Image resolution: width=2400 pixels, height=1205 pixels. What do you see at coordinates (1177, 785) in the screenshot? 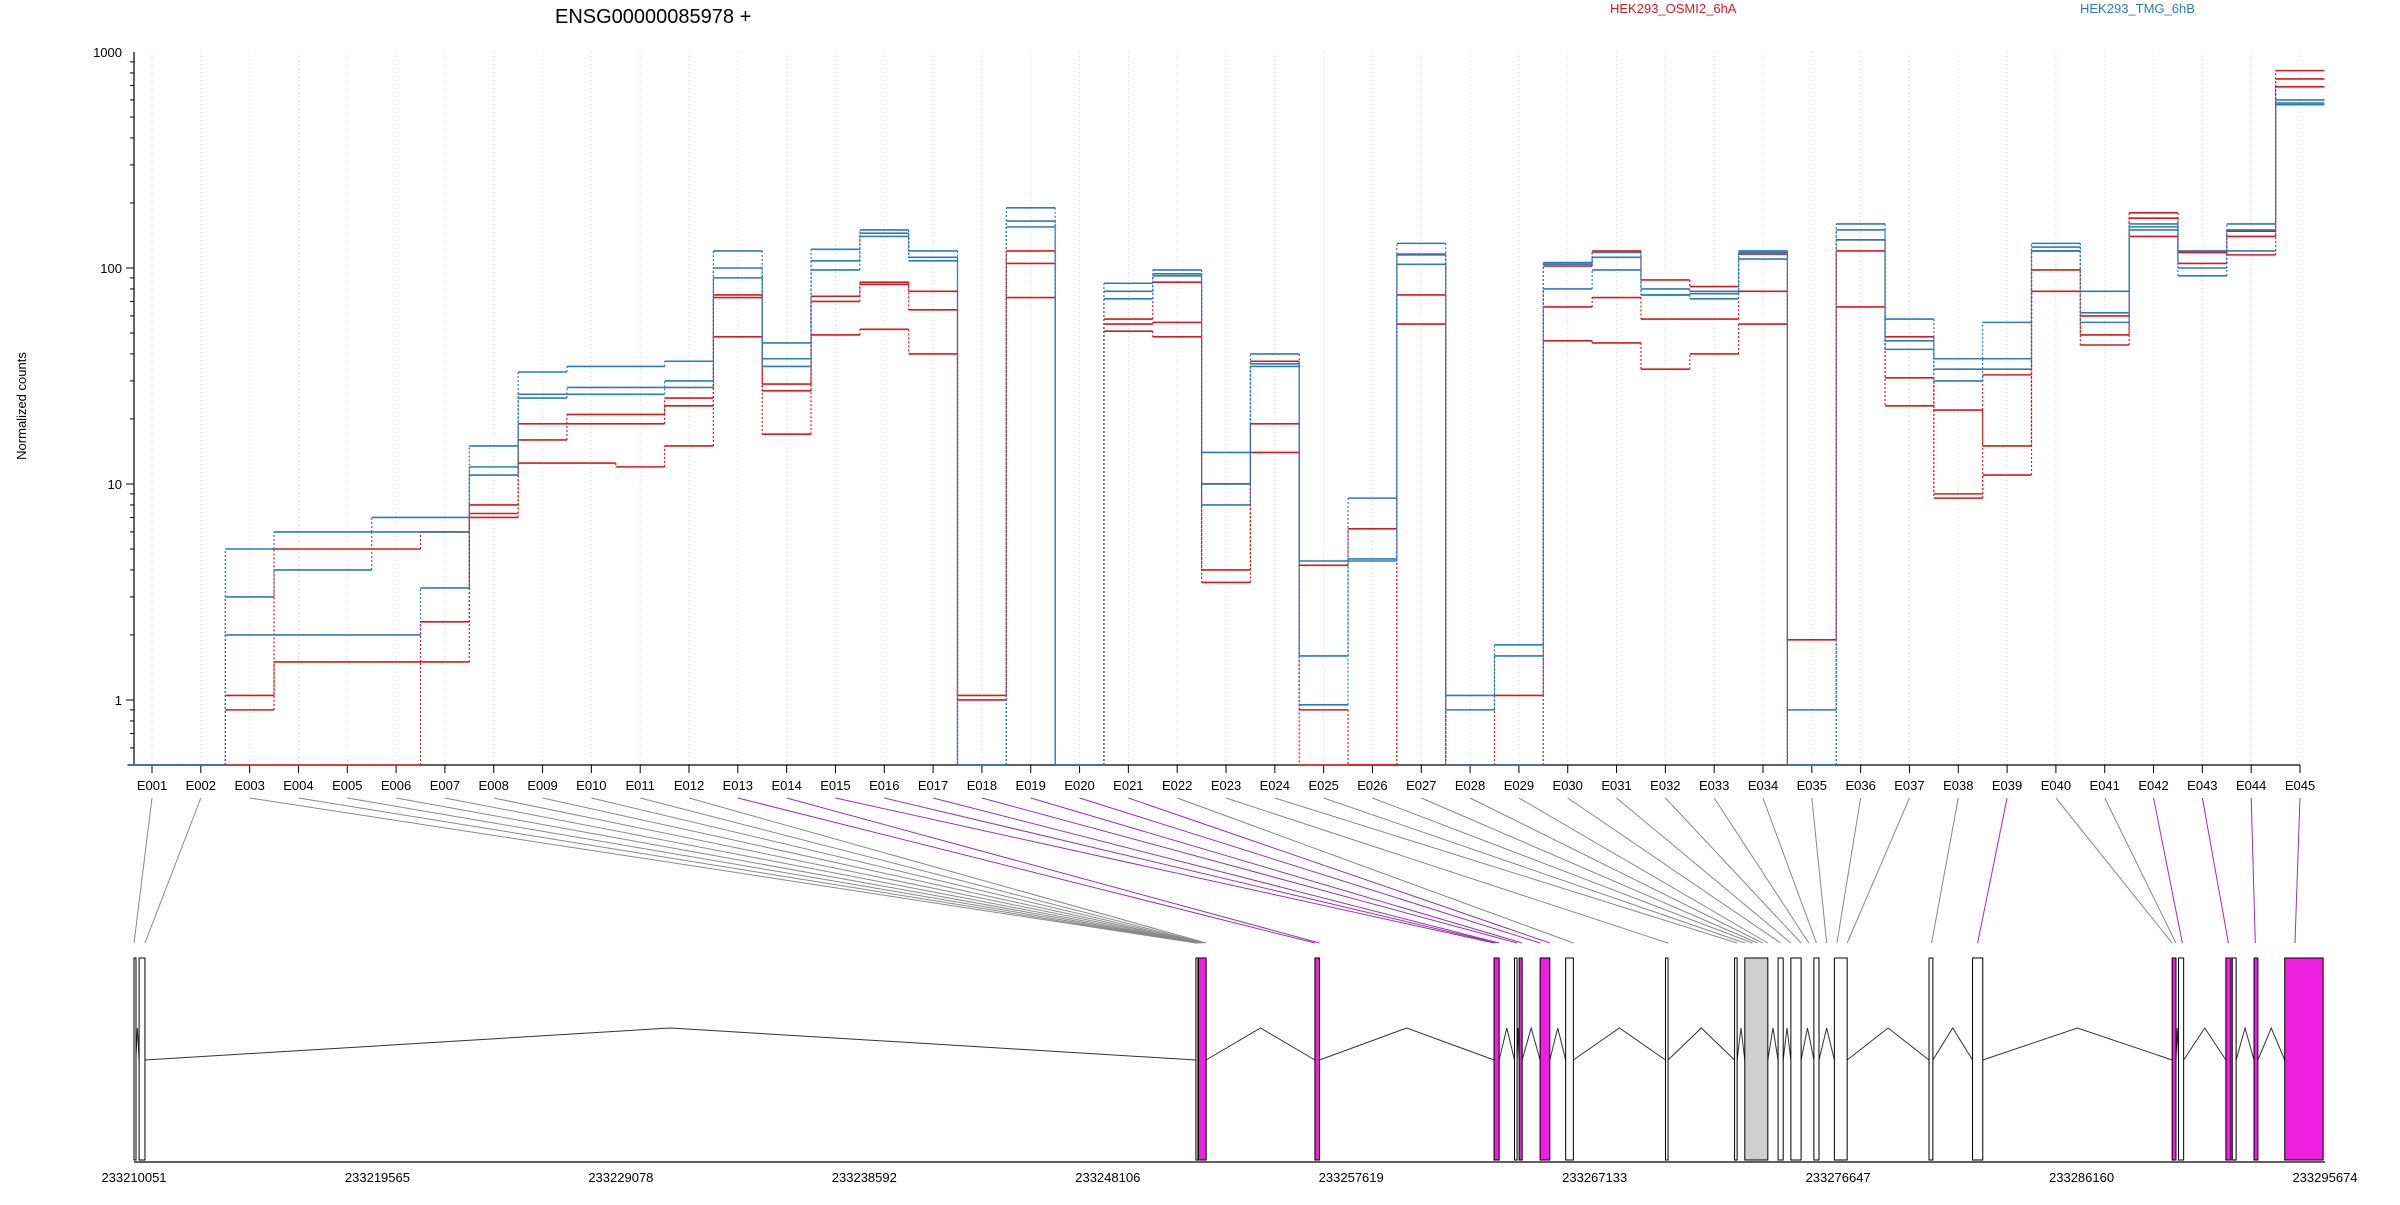
I see `x-tick-label: E022` at bounding box center [1177, 785].